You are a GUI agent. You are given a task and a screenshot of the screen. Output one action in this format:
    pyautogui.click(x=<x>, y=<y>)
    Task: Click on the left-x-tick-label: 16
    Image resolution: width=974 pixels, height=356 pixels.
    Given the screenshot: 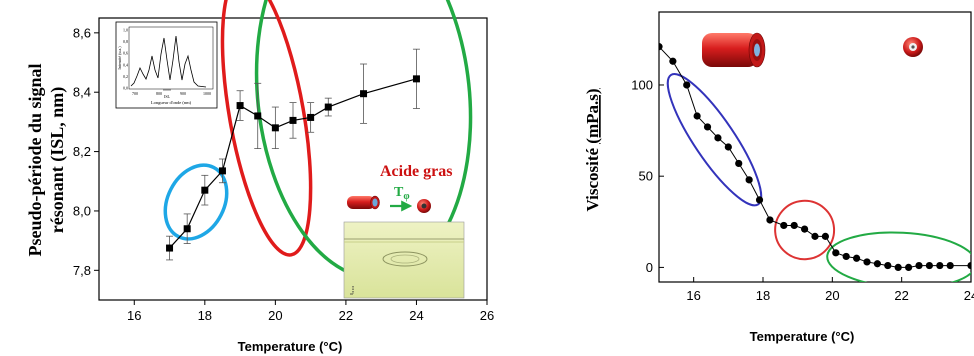 What is the action you would take?
    pyautogui.click(x=134, y=315)
    